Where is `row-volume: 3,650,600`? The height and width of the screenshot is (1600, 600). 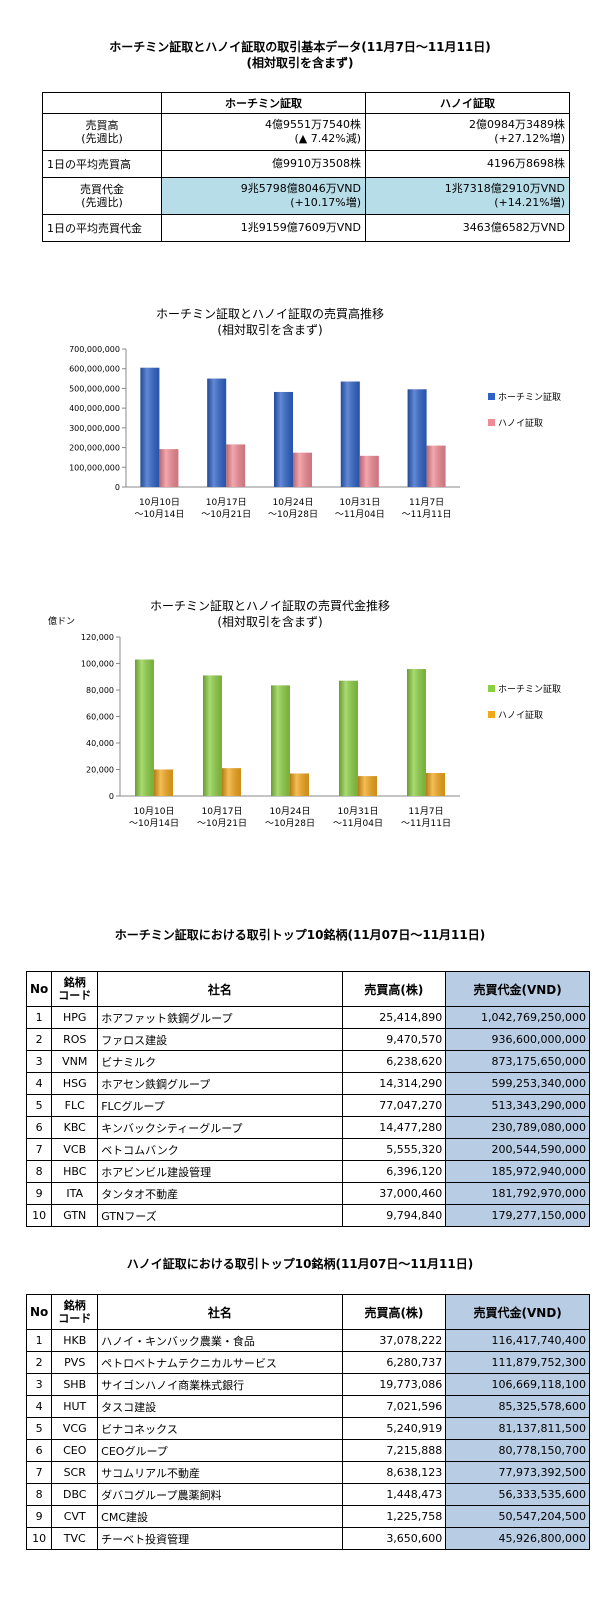 row-volume: 3,650,600 is located at coordinates (394, 1538).